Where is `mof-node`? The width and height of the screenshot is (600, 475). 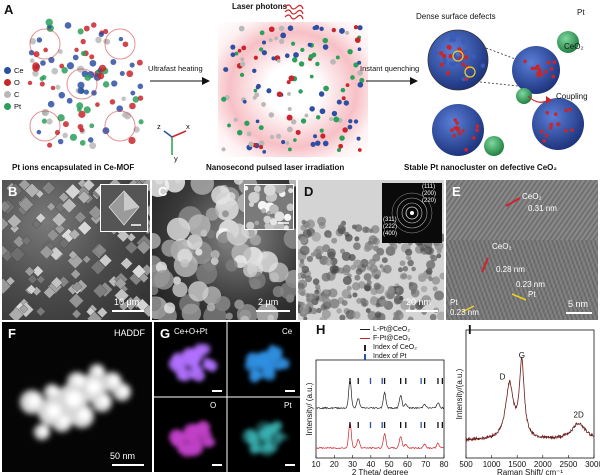 mof-node is located at coordinates (45, 44).